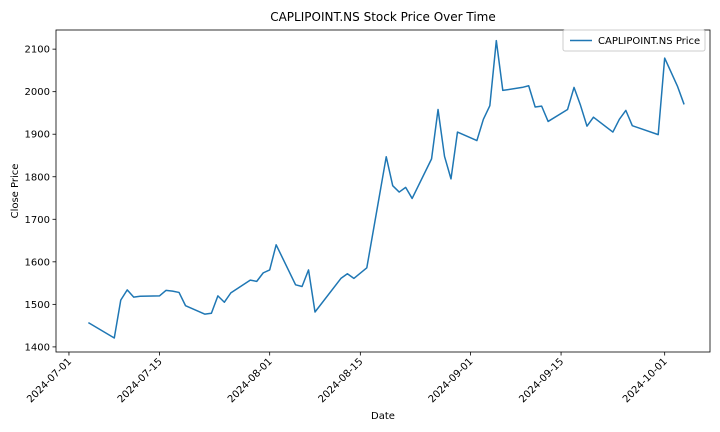 The width and height of the screenshot is (720, 432). What do you see at coordinates (37, 92) in the screenshot?
I see `y-tick-label: 2000` at bounding box center [37, 92].